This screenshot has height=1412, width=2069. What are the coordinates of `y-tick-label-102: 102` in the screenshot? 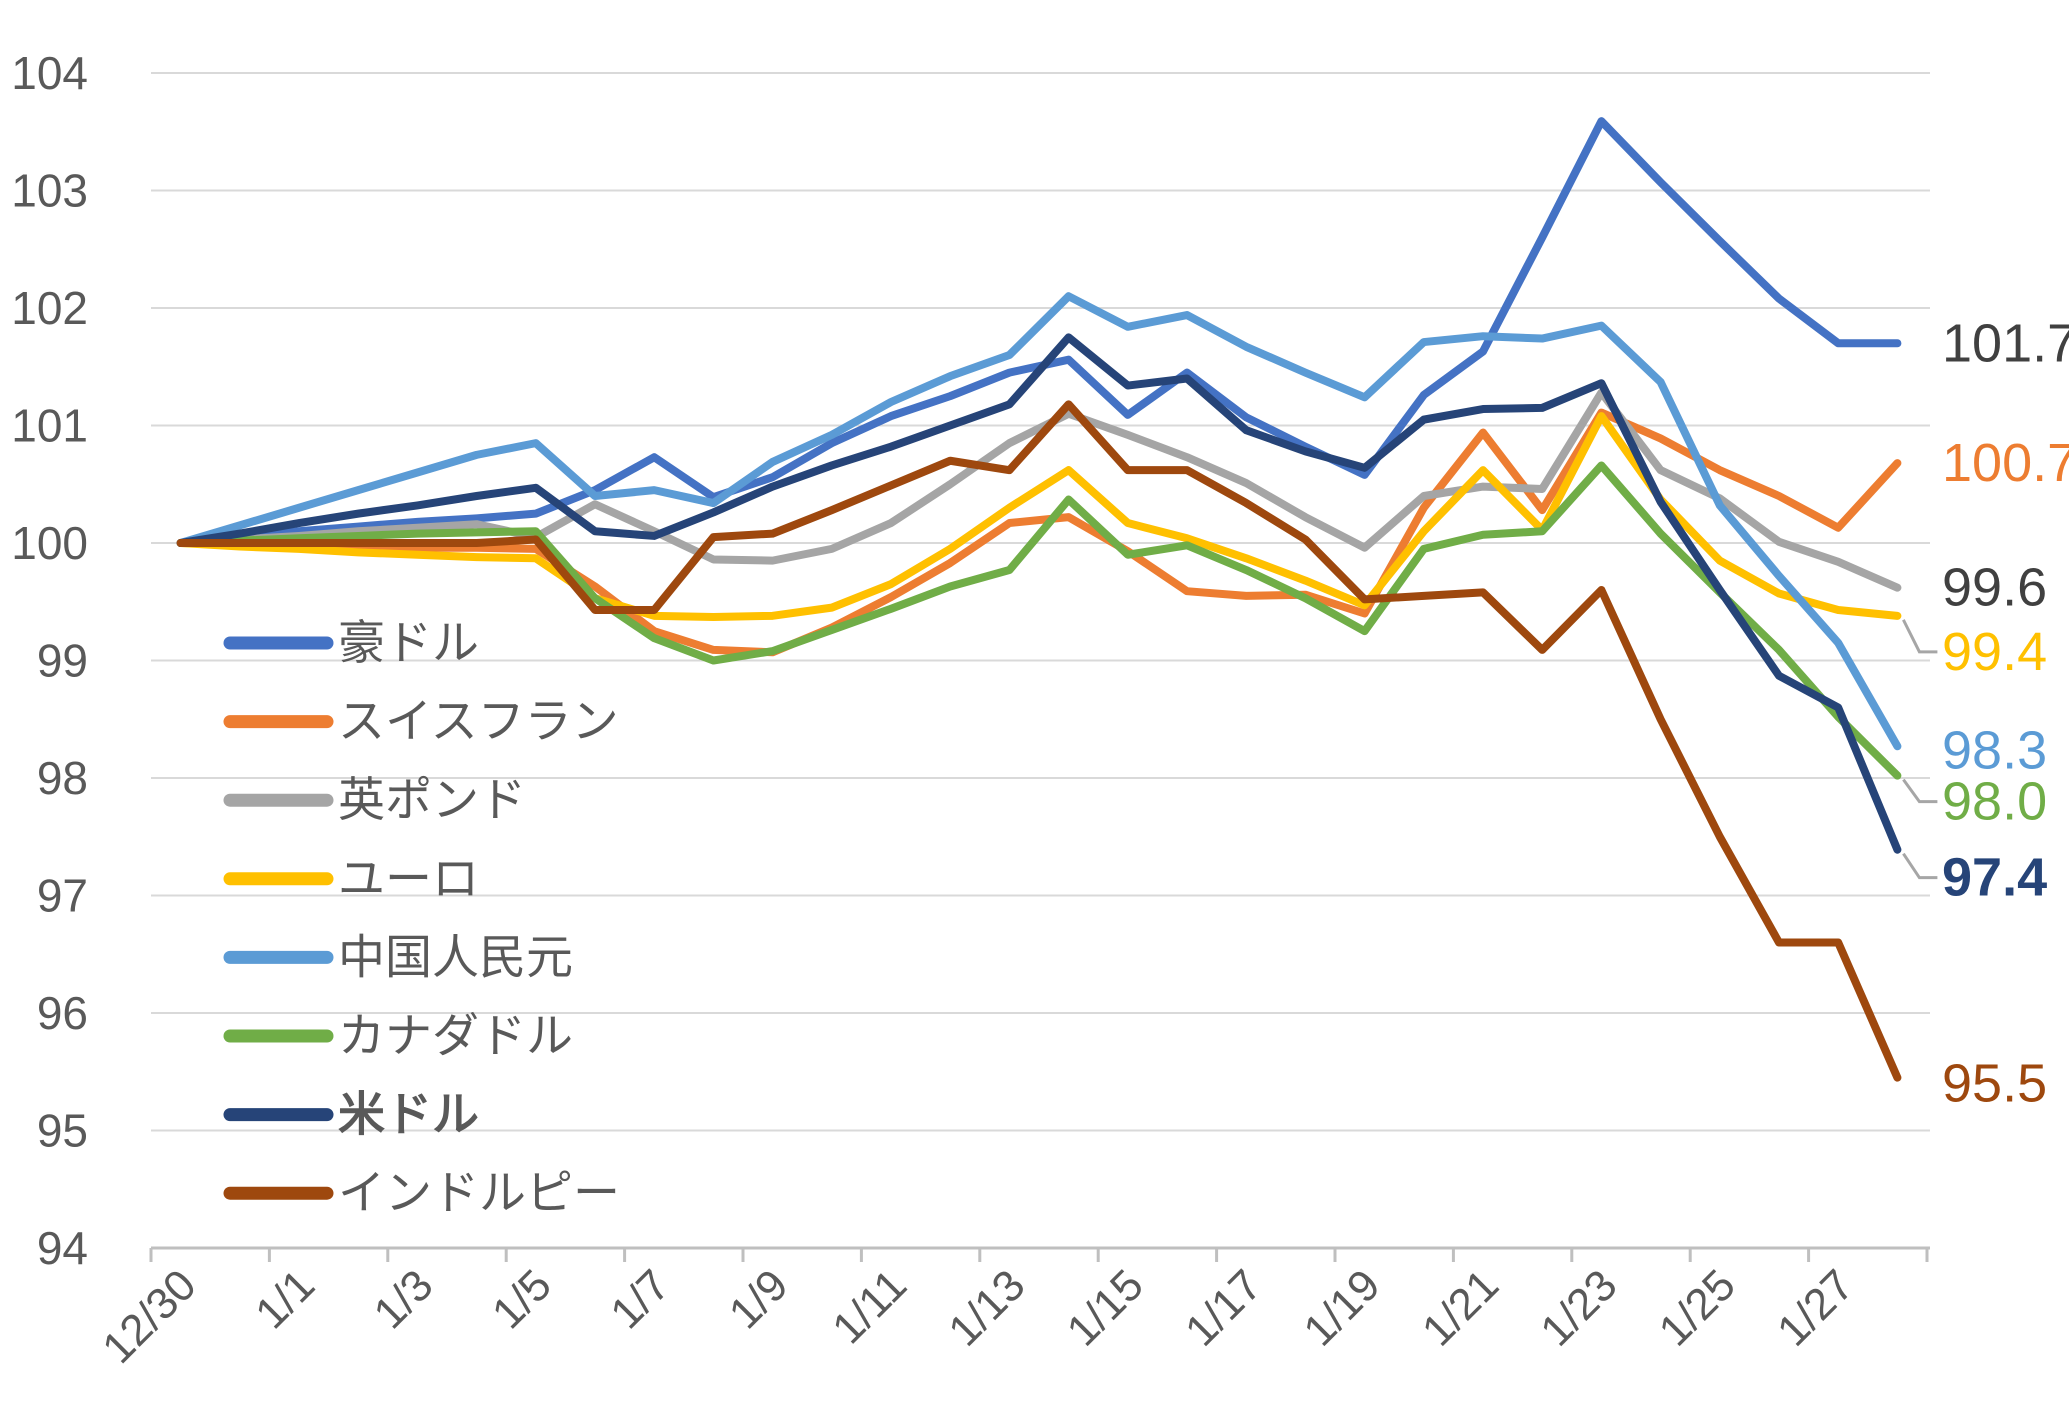 It's located at (49, 308).